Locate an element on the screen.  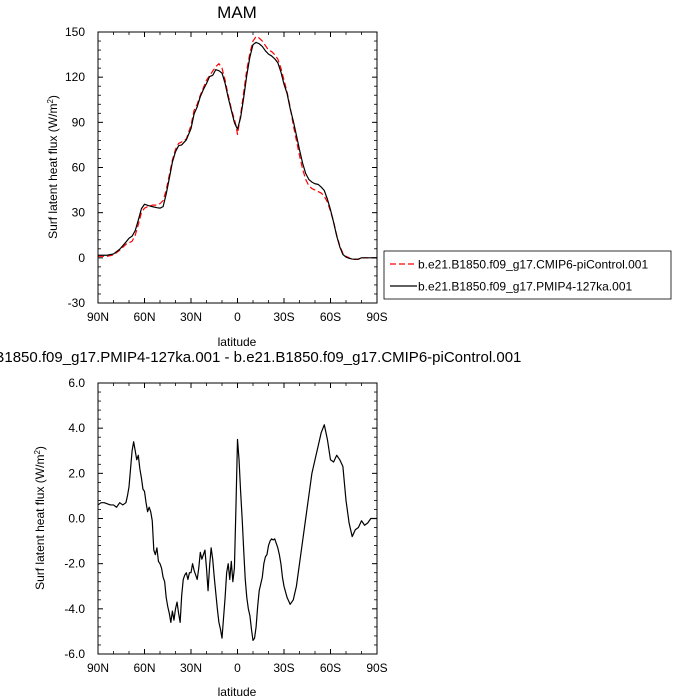
top-series-layer is located at coordinates (237, 147).